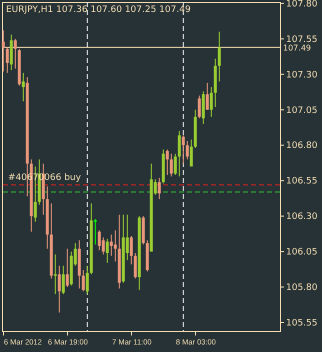 This screenshot has width=322, height=352. Describe the element at coordinates (302, 39) in the screenshot. I see `y-tick-label: 107.55` at that location.